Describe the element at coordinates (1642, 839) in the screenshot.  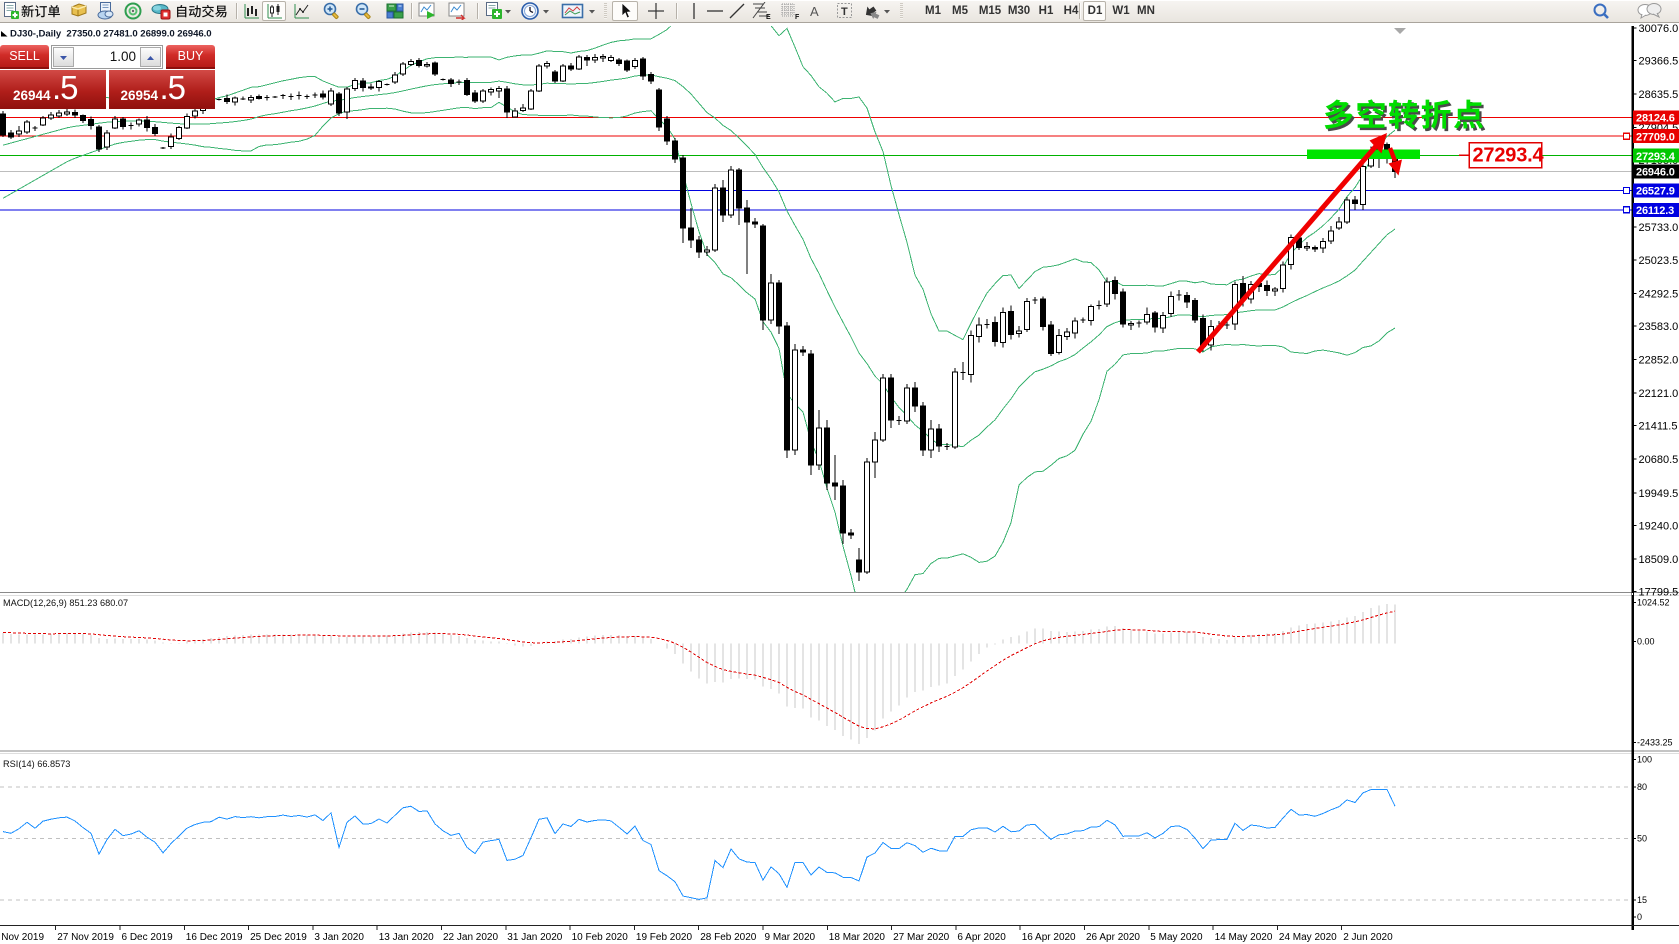
I see `svg-text: 50` at that location.